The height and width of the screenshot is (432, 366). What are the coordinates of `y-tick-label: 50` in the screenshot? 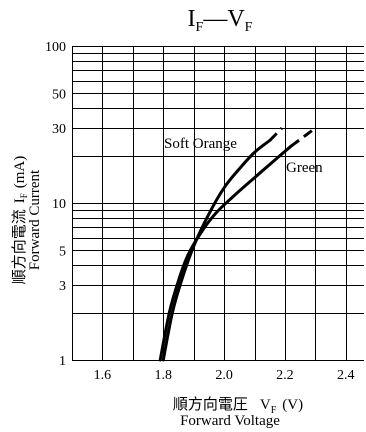 It's located at (59, 94).